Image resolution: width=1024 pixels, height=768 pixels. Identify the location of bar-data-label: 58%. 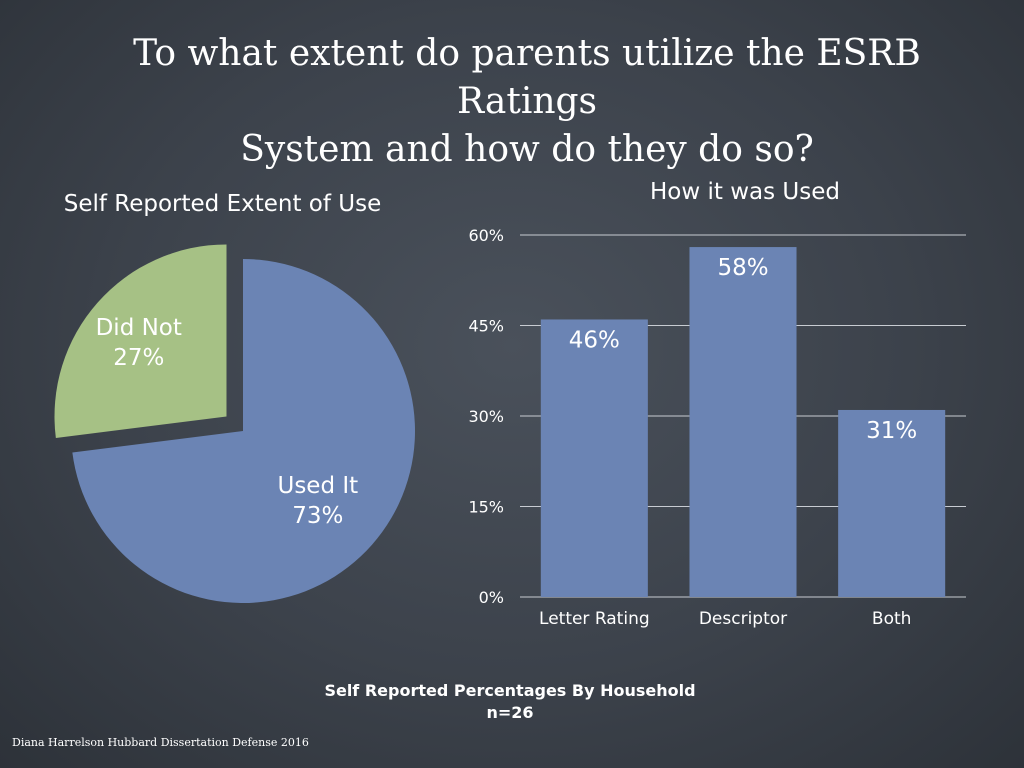
(742, 268).